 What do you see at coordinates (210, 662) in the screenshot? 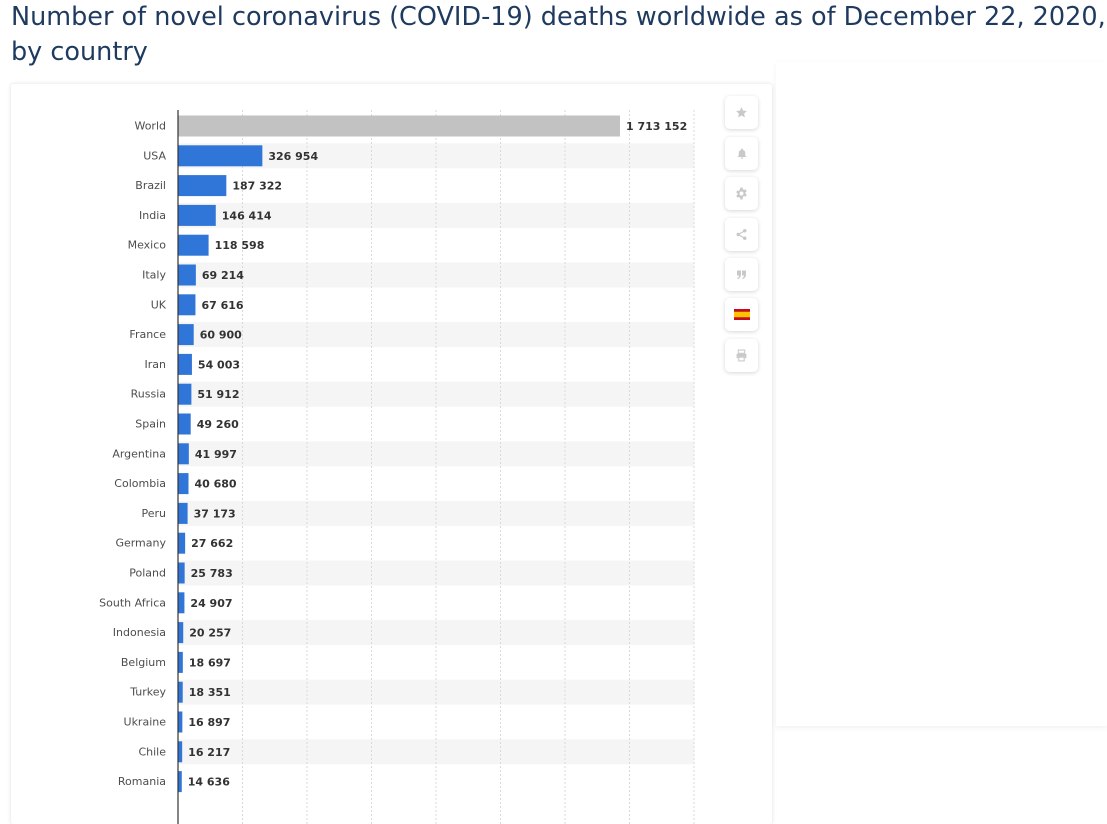
I see `value-label: 18 697` at bounding box center [210, 662].